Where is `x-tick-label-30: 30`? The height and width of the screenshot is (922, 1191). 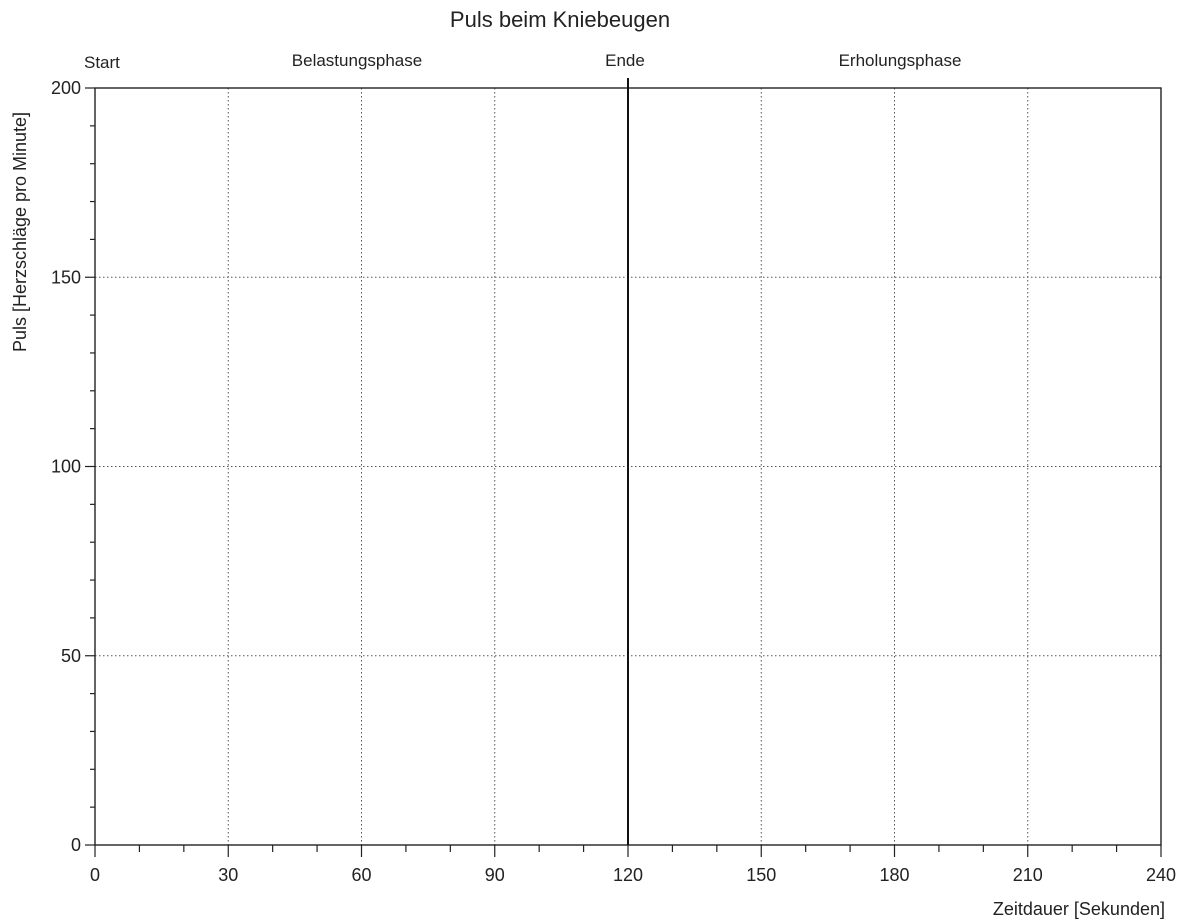 x-tick-label-30: 30 is located at coordinates (228, 875).